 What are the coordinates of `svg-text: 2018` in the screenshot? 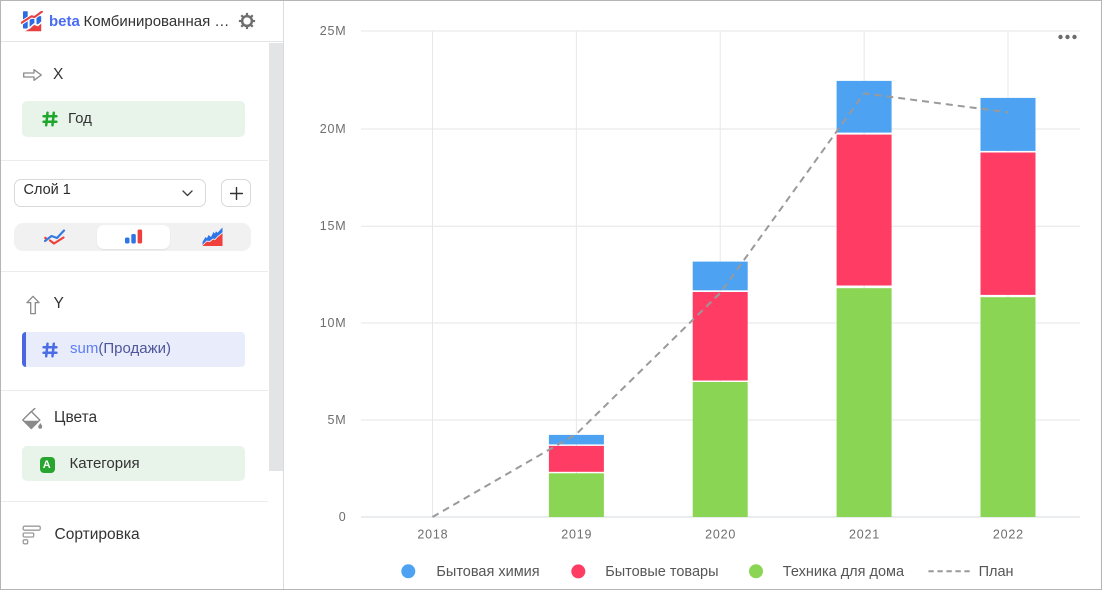 It's located at (432, 534).